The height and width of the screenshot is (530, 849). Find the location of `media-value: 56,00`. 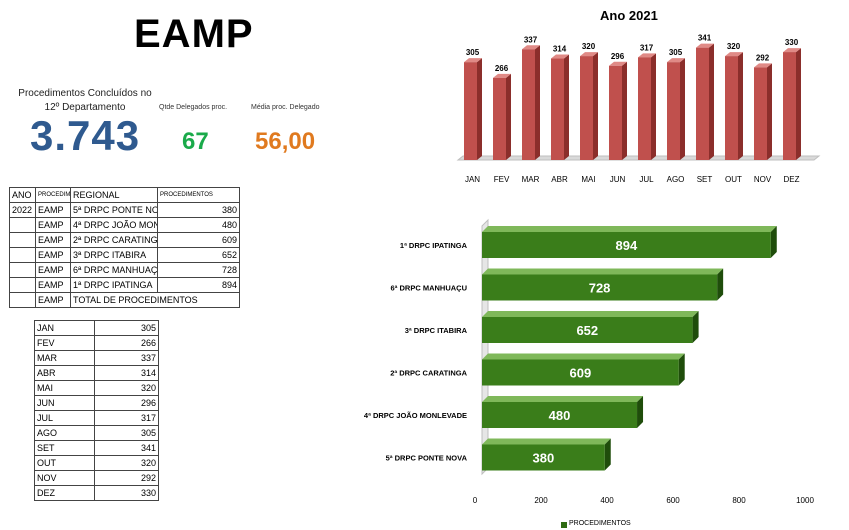

media-value: 56,00 is located at coordinates (285, 141).